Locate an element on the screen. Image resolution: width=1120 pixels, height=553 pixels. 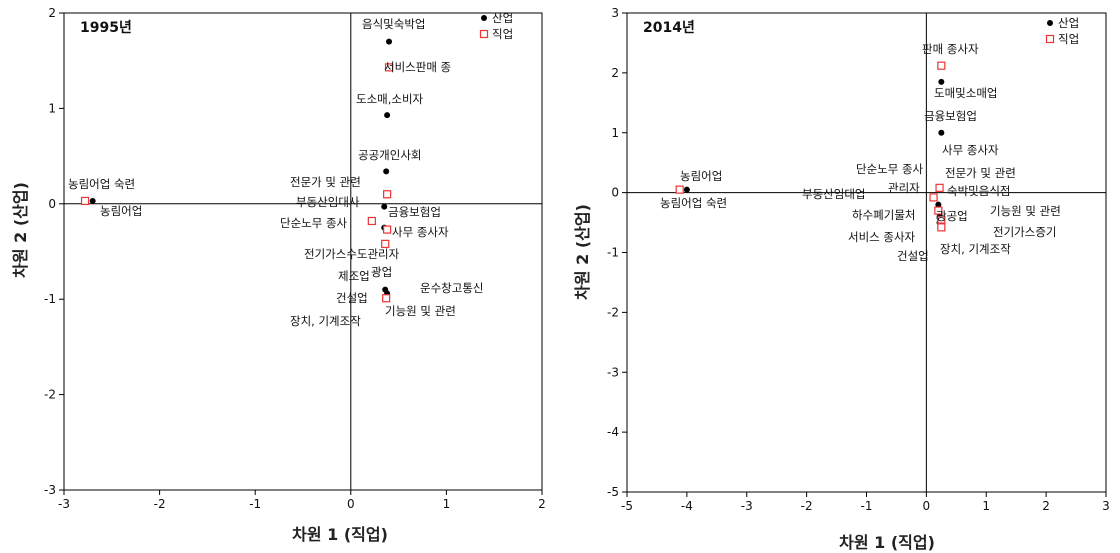
x-tick-label: -5 is located at coordinates (627, 506).